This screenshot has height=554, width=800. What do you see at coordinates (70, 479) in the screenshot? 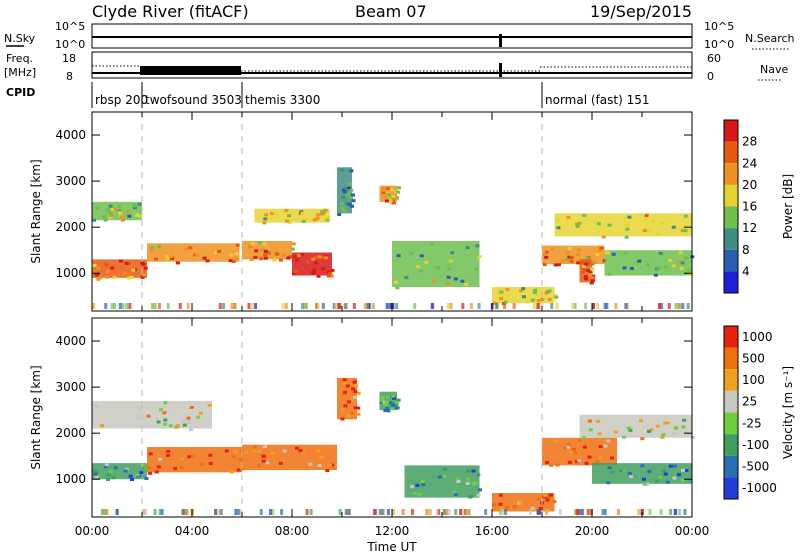
I see `y-tick-label: 1000` at bounding box center [70, 479].